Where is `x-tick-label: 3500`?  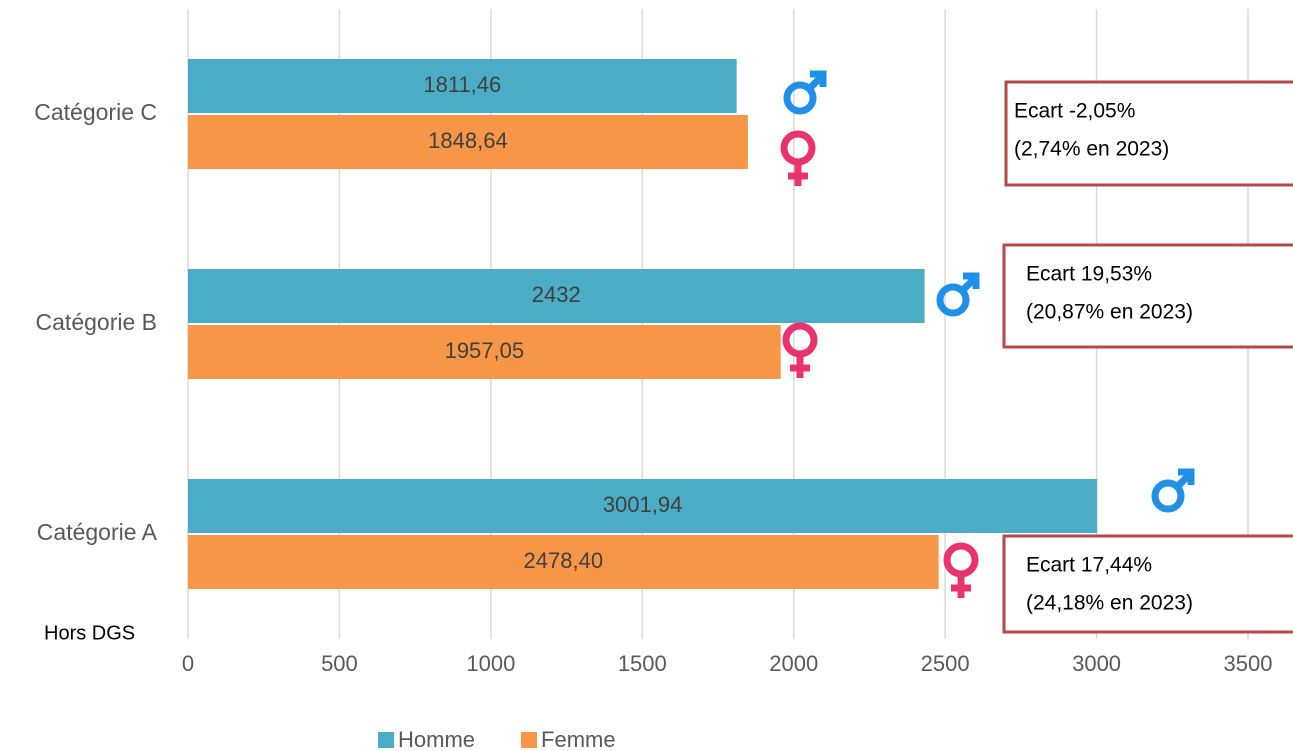
x-tick-label: 3500 is located at coordinates (1248, 663).